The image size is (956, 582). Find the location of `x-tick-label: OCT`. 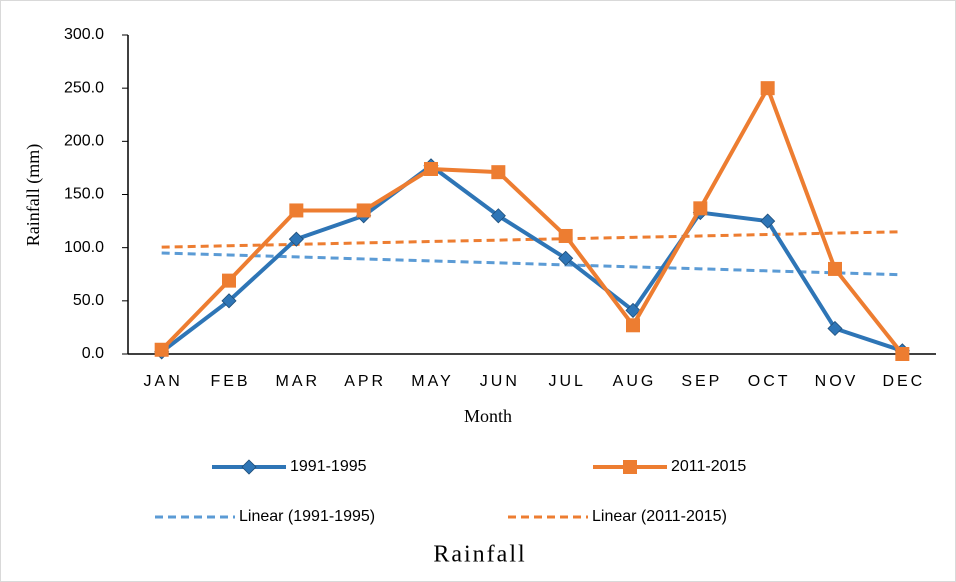

x-tick-label: OCT is located at coordinates (769, 381).